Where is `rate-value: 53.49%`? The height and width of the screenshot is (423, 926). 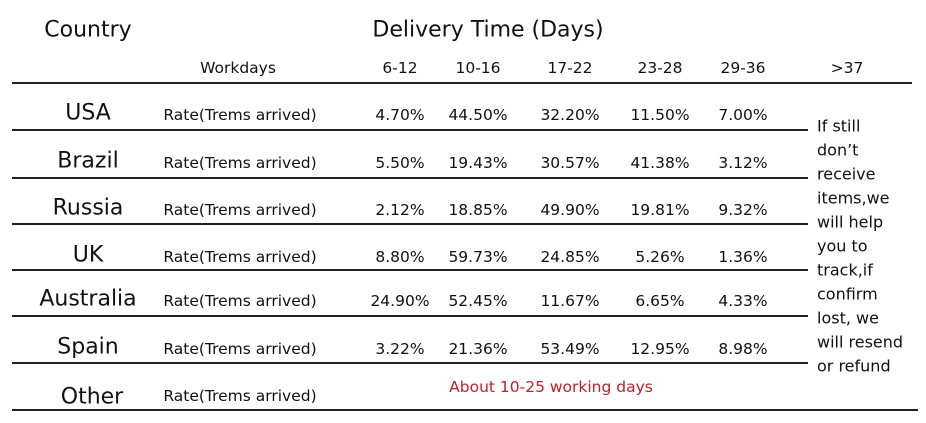 rate-value: 53.49% is located at coordinates (570, 349).